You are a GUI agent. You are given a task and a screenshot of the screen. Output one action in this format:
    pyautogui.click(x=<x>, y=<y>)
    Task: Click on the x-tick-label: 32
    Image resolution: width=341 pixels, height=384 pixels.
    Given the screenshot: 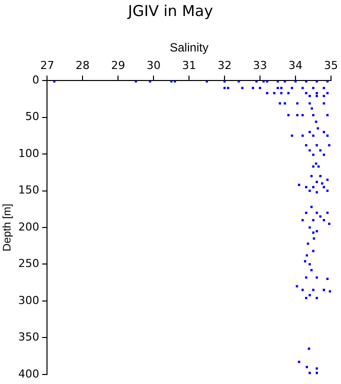 What is the action you would take?
    pyautogui.click(x=225, y=65)
    